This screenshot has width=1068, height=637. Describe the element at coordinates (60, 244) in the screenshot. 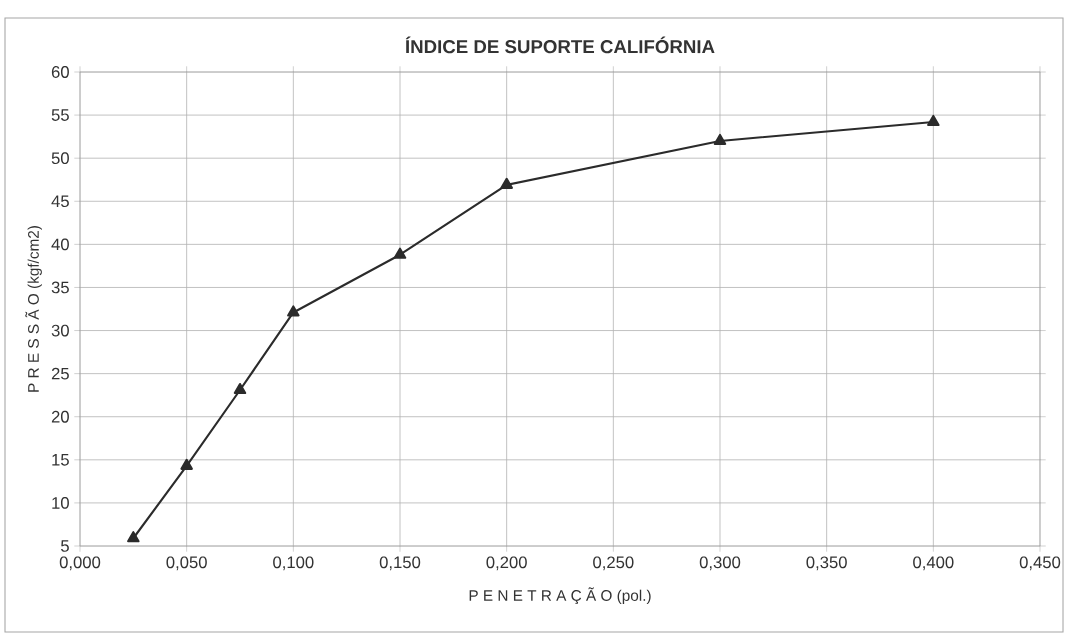

I see `y-tick-label: 40` at that location.